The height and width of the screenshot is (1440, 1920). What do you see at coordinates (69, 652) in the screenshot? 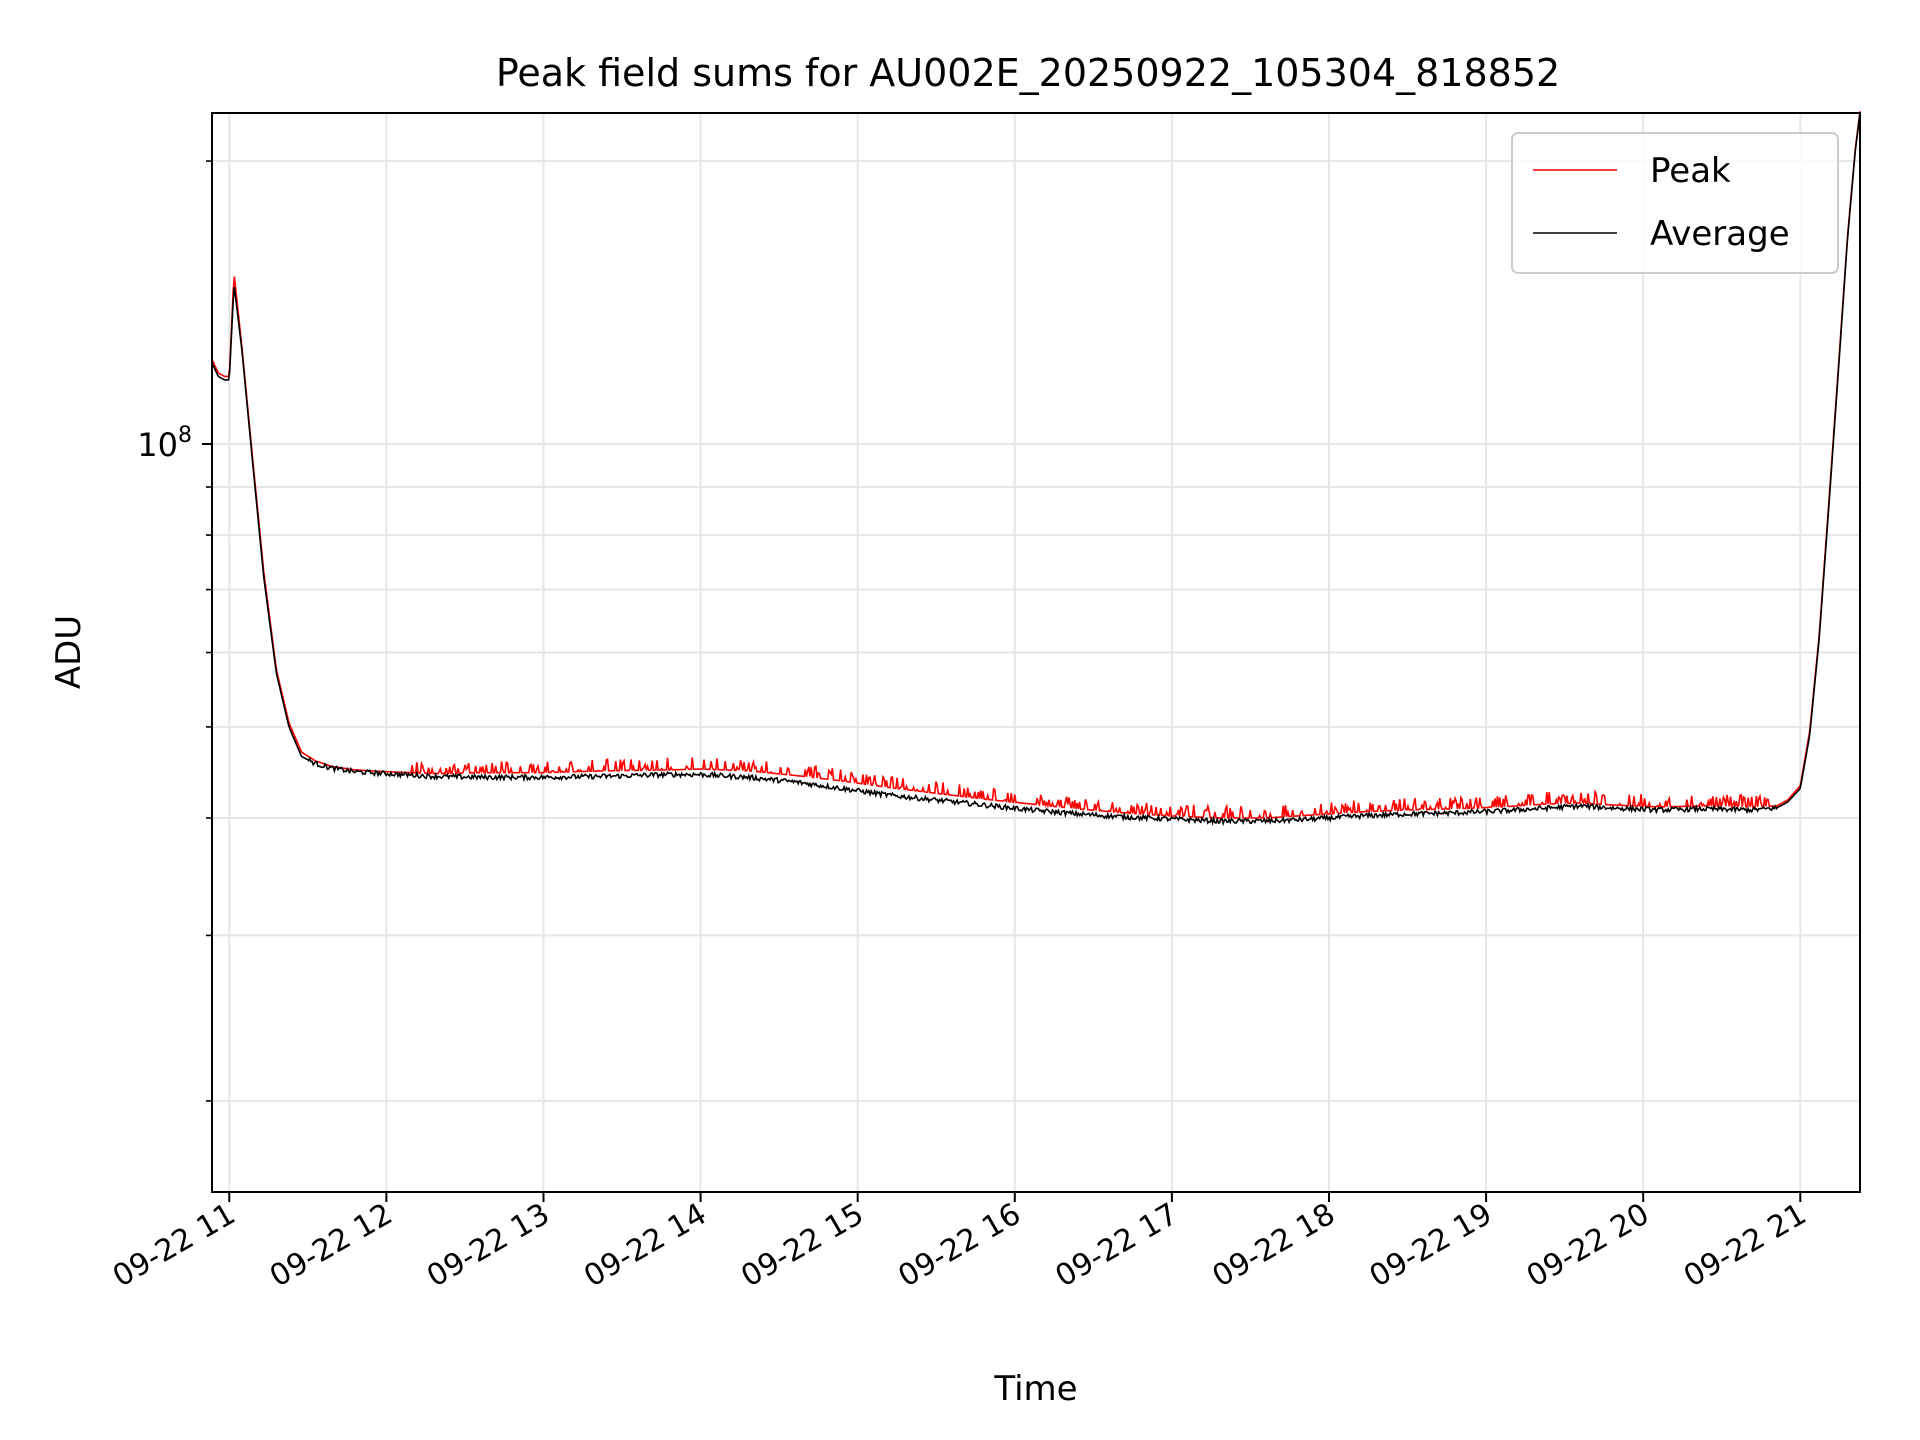
I see `y-axis-label: ADU` at bounding box center [69, 652].